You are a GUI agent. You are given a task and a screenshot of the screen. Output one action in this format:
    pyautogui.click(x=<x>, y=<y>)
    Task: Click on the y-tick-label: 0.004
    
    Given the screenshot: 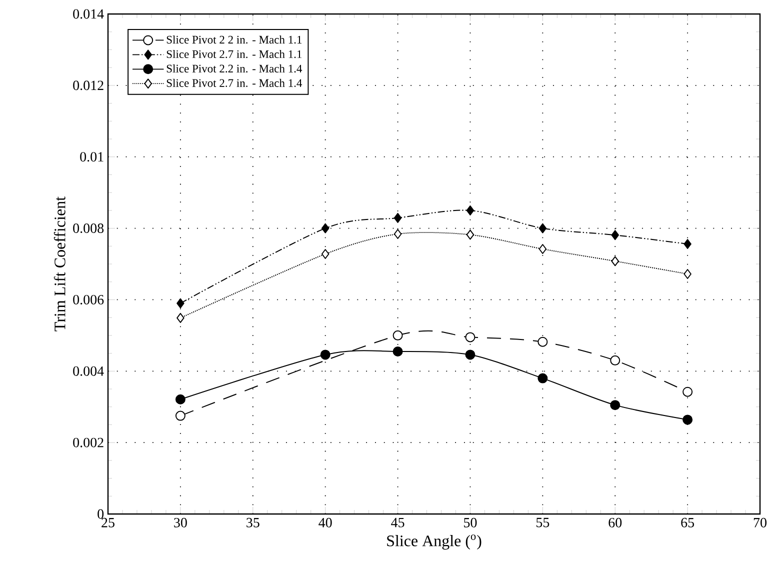 What is the action you would take?
    pyautogui.click(x=88, y=371)
    